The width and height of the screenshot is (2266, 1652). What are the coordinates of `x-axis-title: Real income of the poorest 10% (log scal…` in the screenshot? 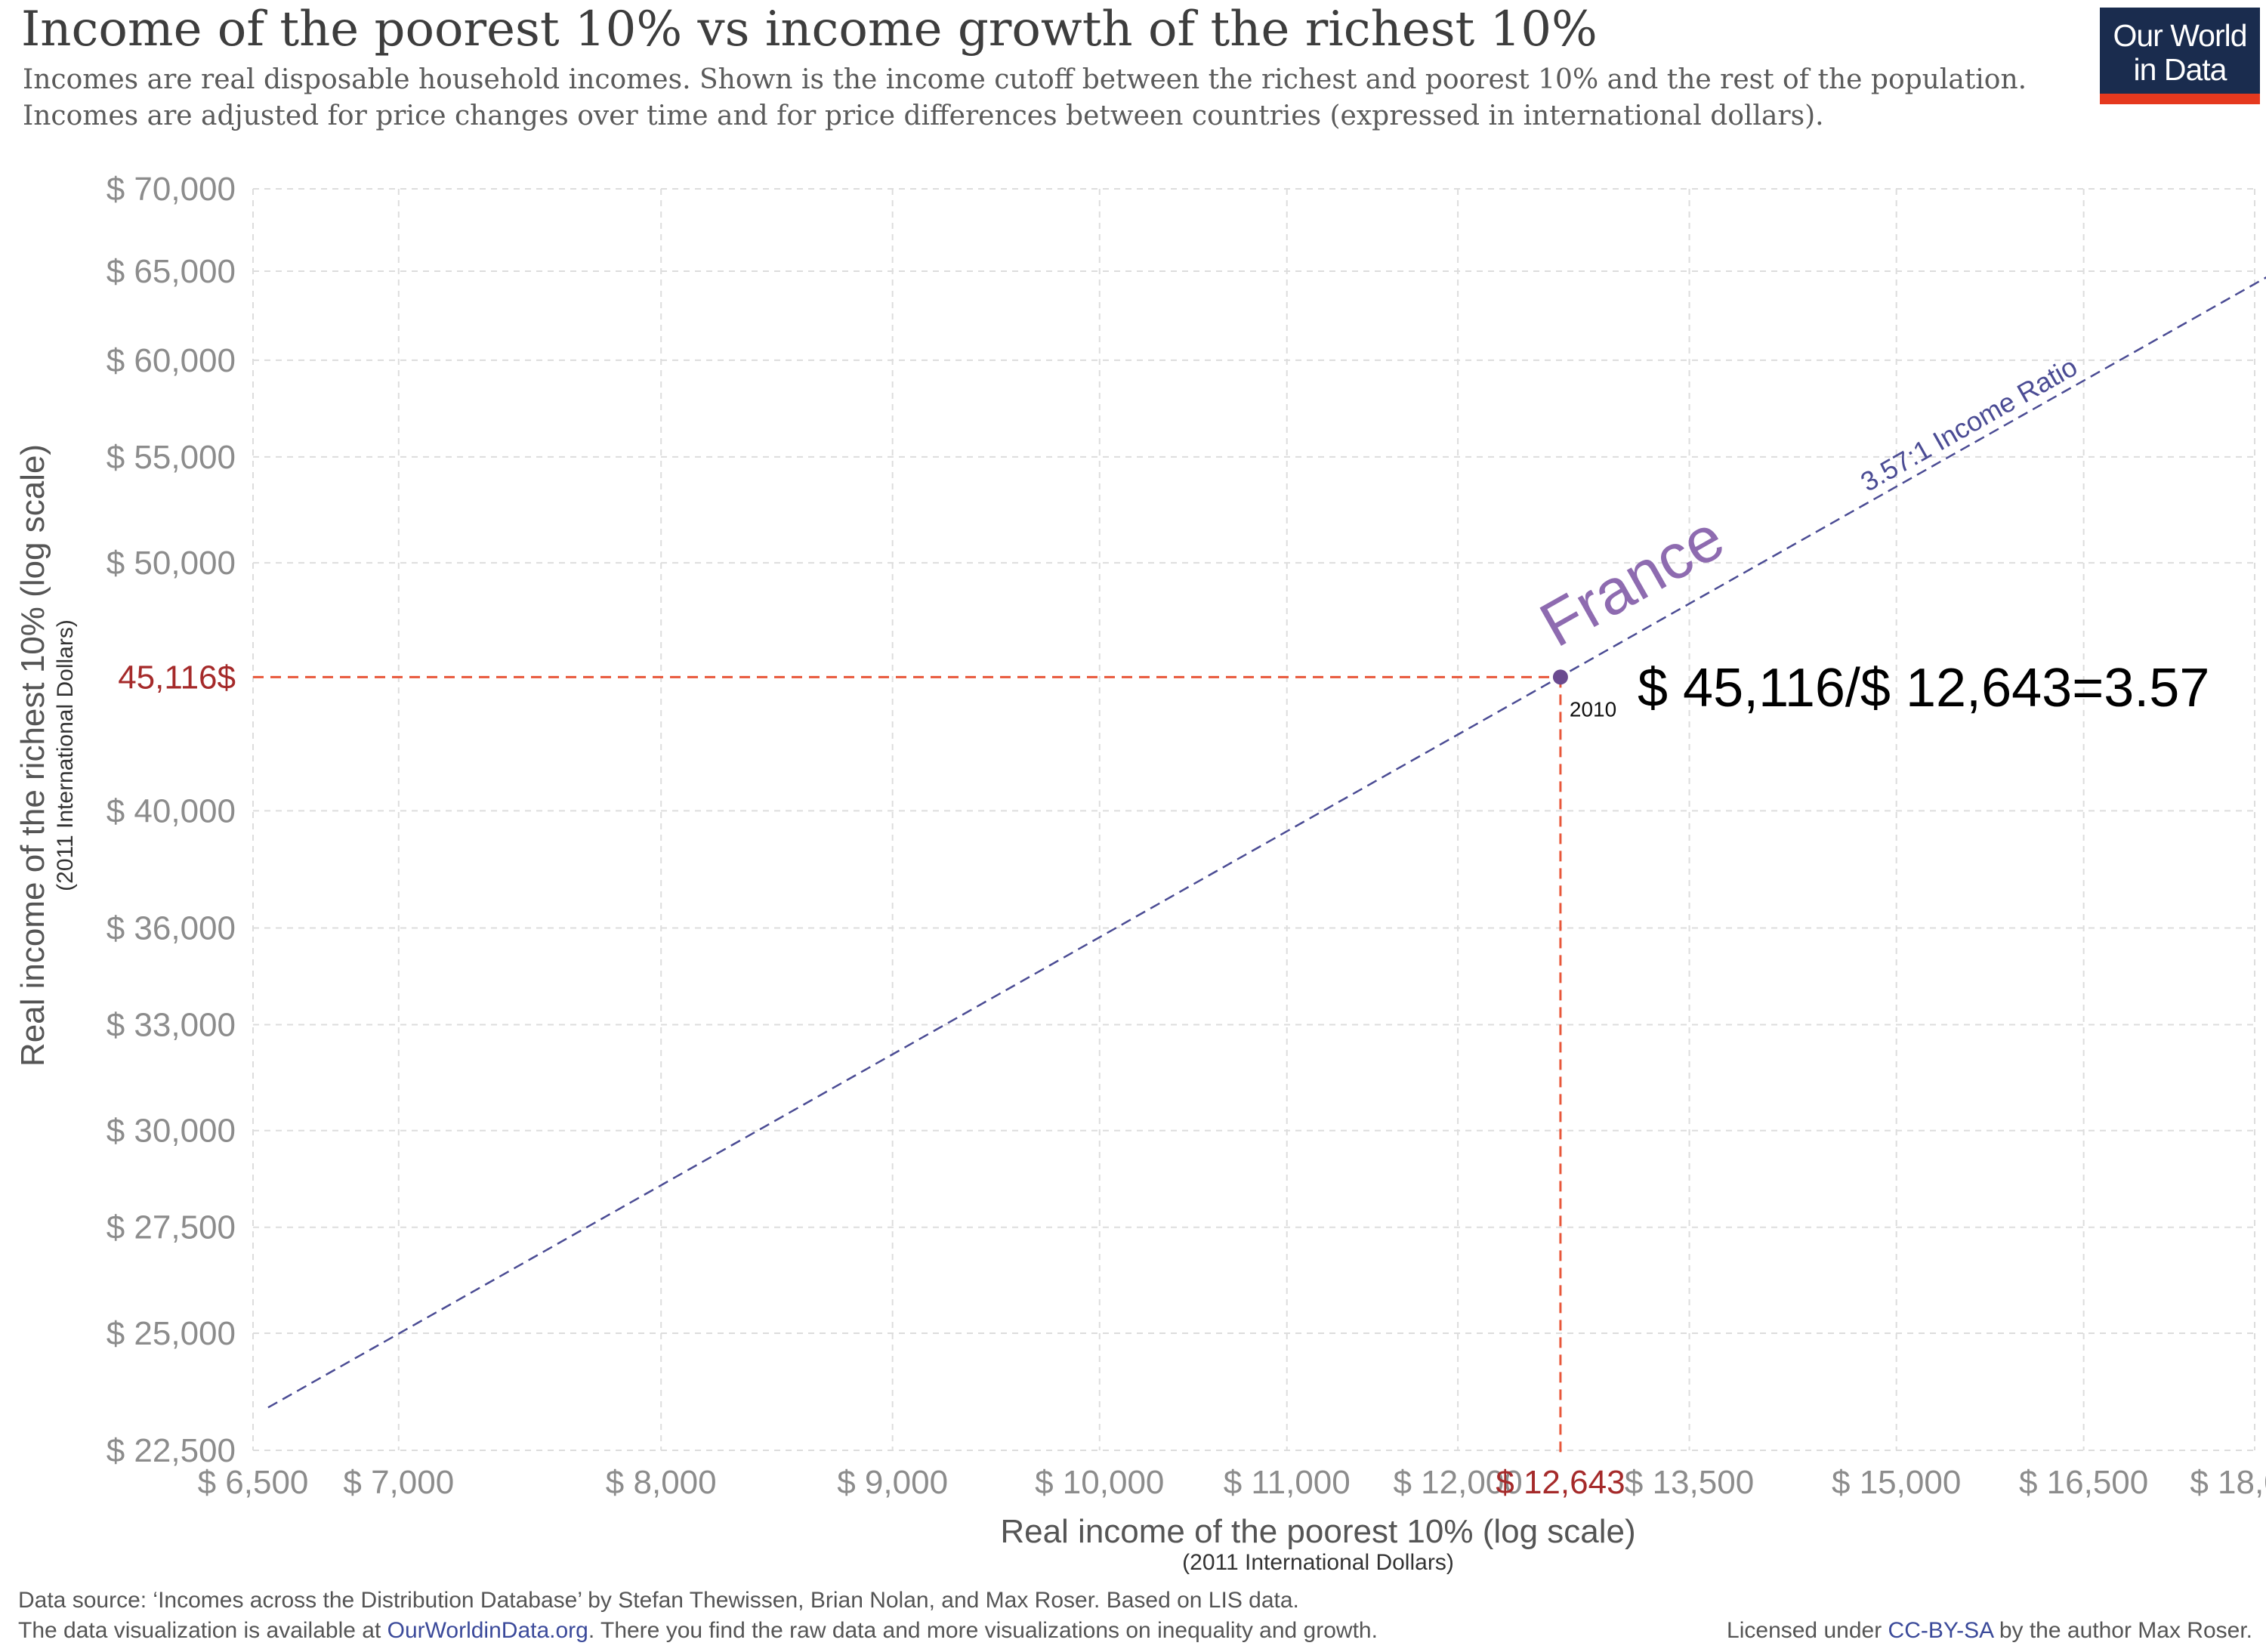 It's located at (1317, 1531).